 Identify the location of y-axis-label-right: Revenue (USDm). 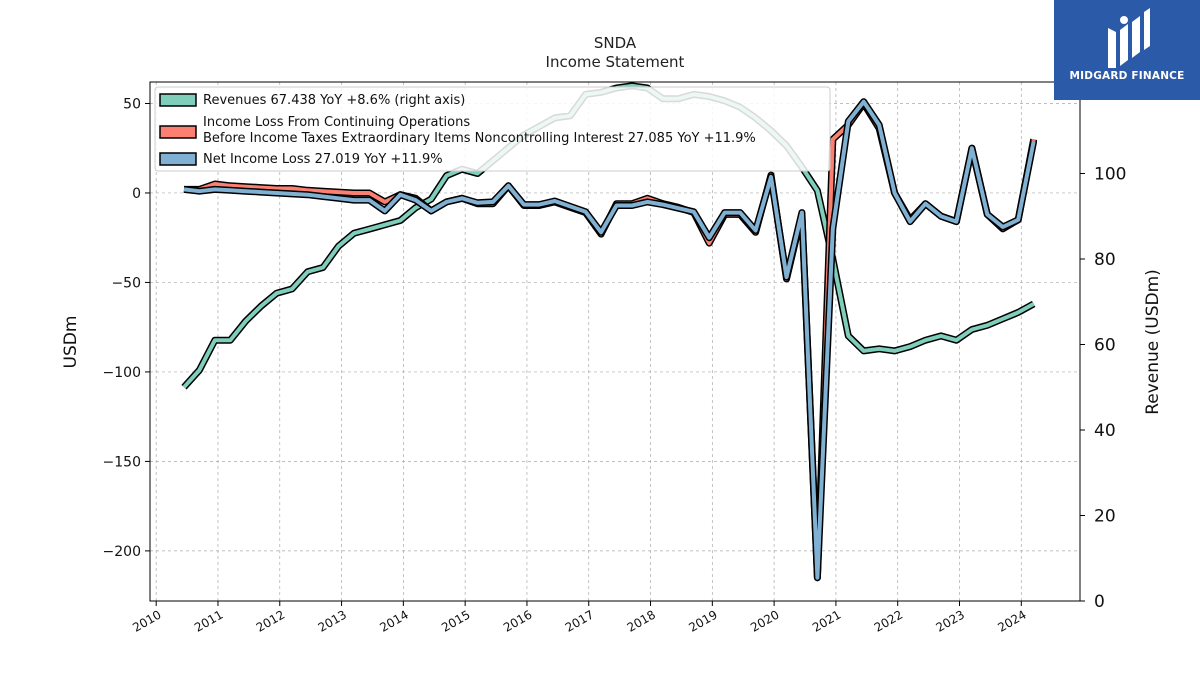
(1153, 342).